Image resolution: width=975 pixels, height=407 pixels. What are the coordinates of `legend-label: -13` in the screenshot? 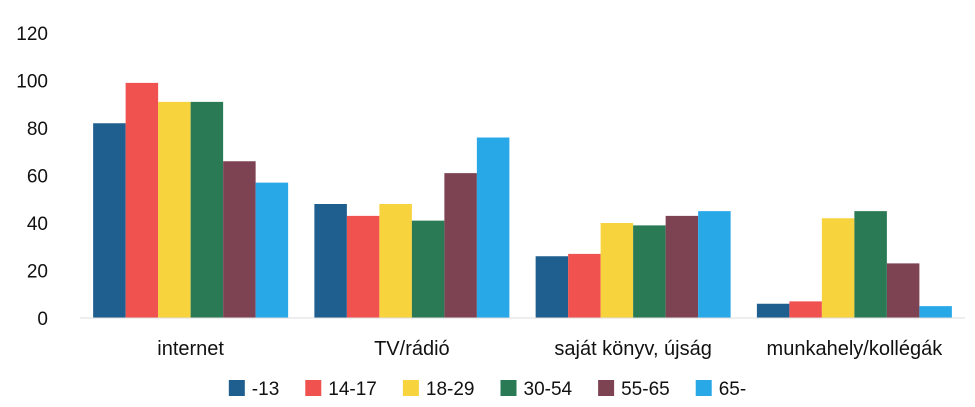 It's located at (265, 389).